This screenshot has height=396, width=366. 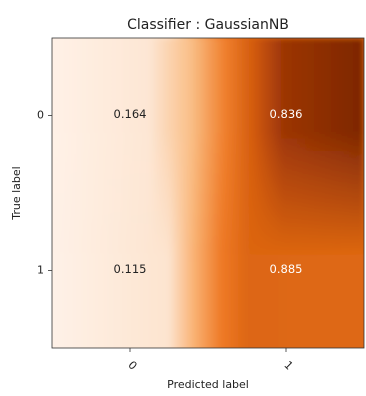 What do you see at coordinates (16, 193) in the screenshot?
I see `y-axis-label: True label` at bounding box center [16, 193].